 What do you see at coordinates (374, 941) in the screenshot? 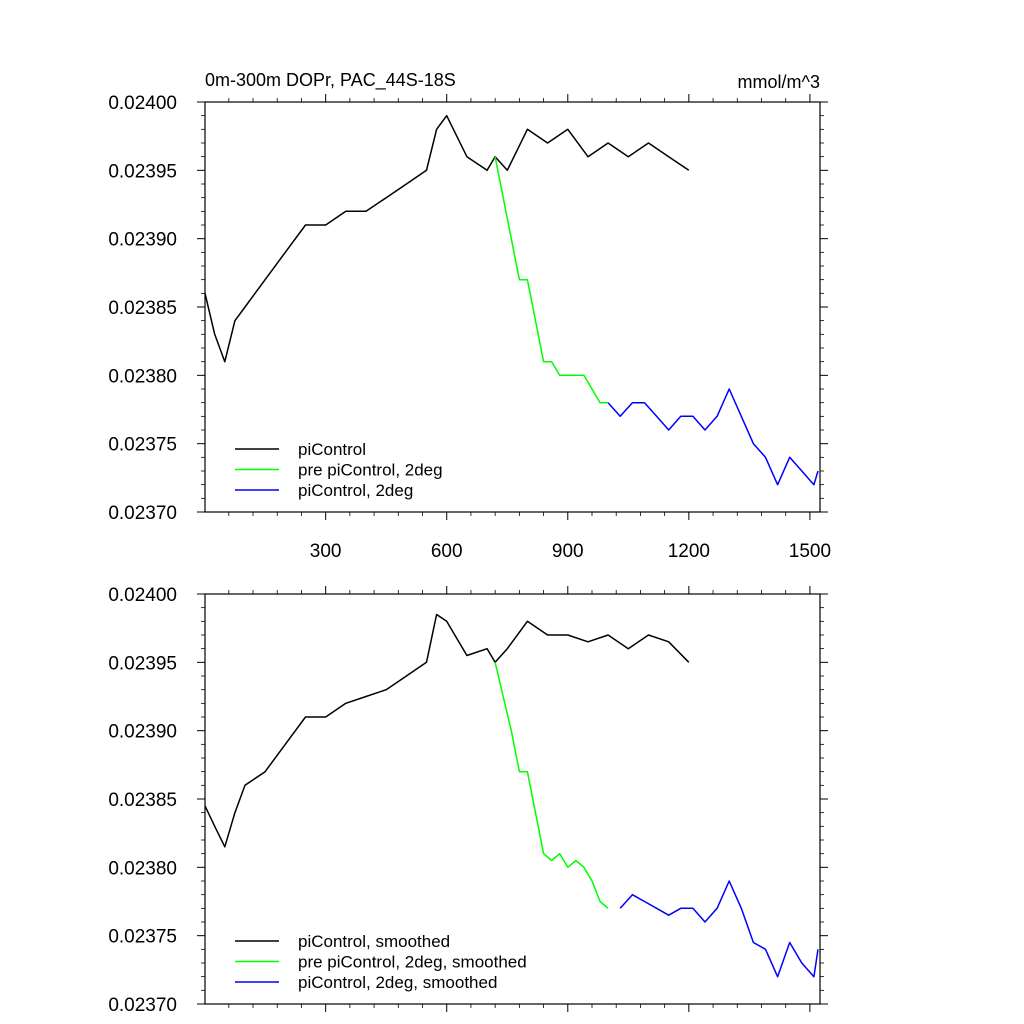
I see `legend-label-0: piControl, smoothed` at bounding box center [374, 941].